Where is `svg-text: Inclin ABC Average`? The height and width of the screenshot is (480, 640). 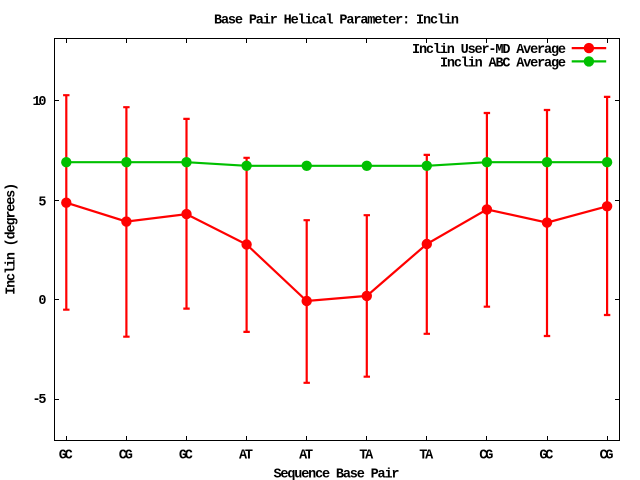
svg-text: Inclin ABC Average is located at coordinates (503, 63).